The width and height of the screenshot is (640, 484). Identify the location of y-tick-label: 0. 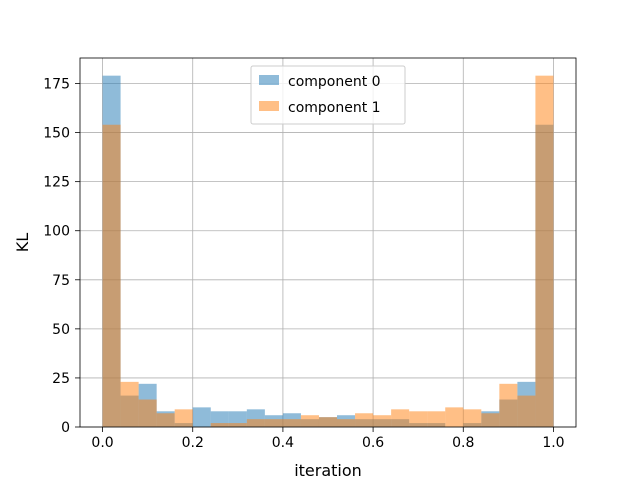
(65, 428).